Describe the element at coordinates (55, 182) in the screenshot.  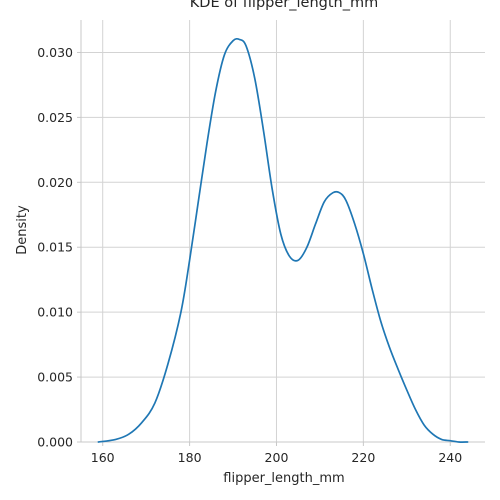
I see `y-tick-label: 0.020` at that location.